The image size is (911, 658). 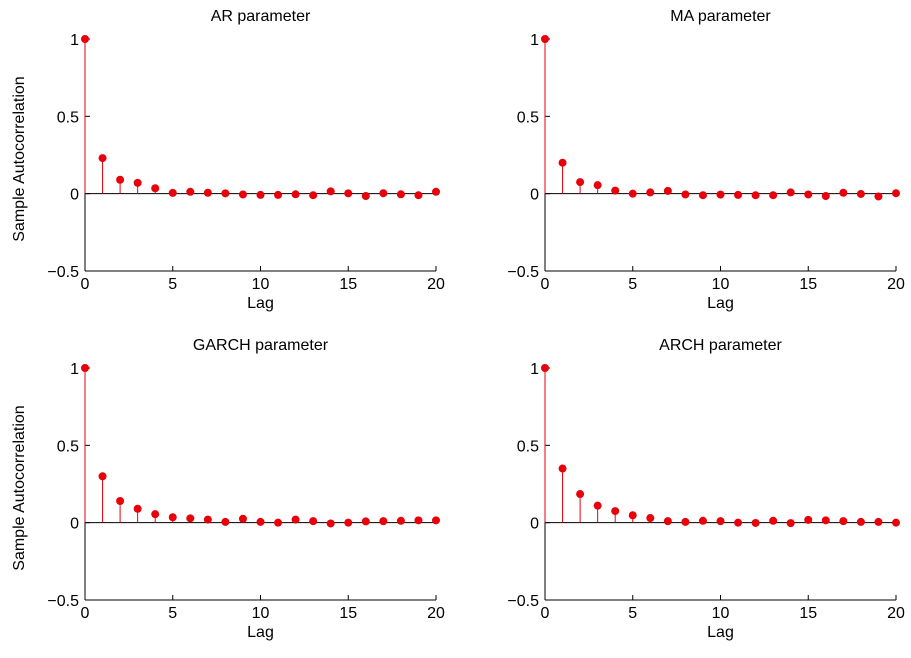 I want to click on y-tick-label: 1, so click(x=74, y=40).